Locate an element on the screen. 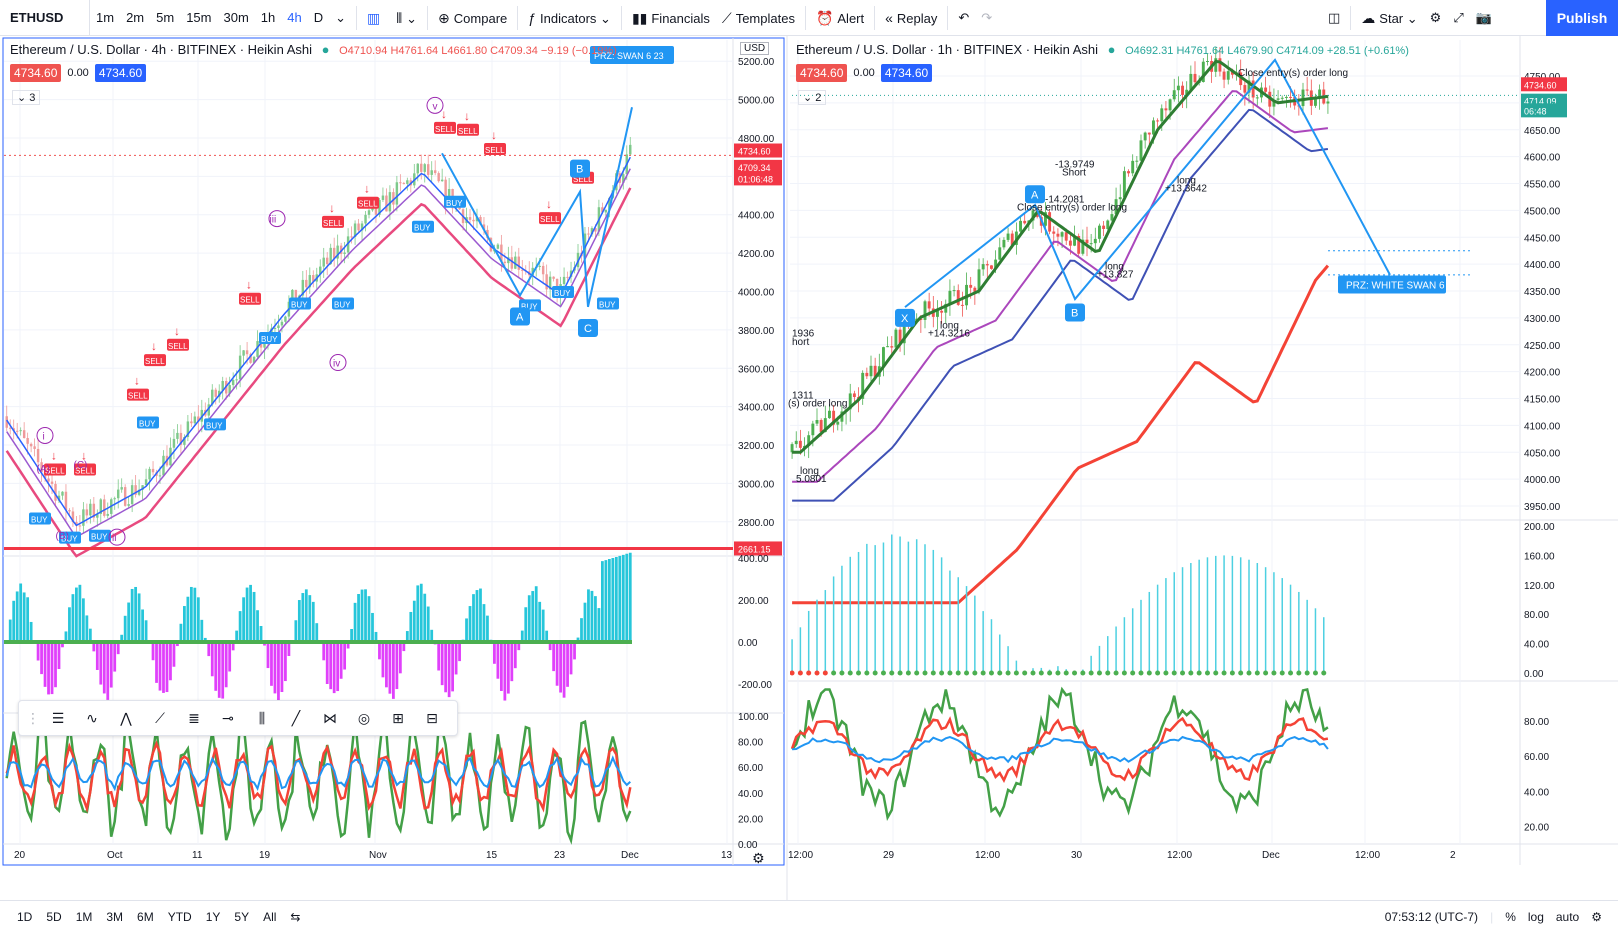 Image resolution: width=1618 pixels, height=933 pixels. range-1M: 1M is located at coordinates (84, 916).